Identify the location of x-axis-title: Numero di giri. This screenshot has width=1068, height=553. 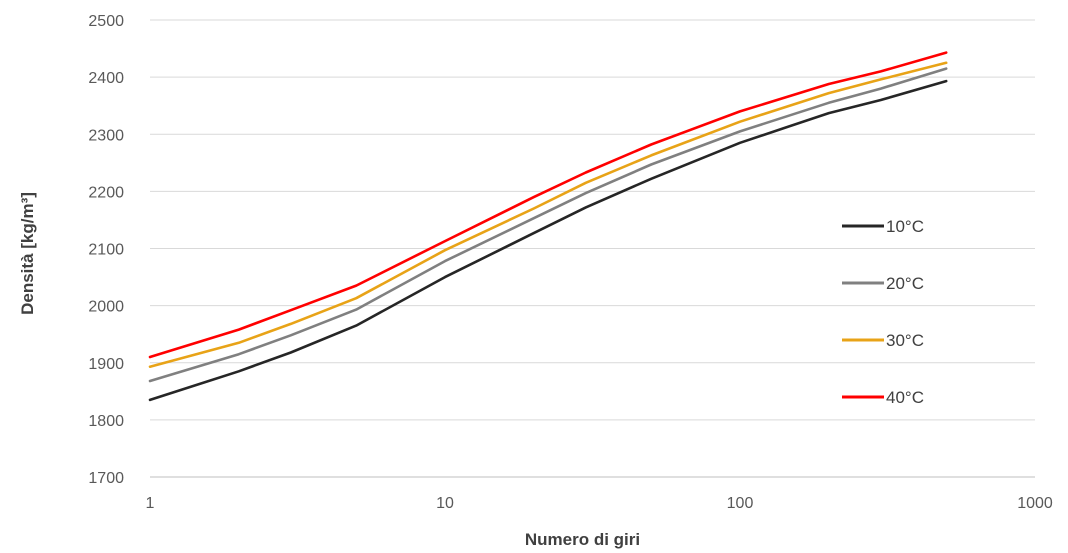
(582, 539).